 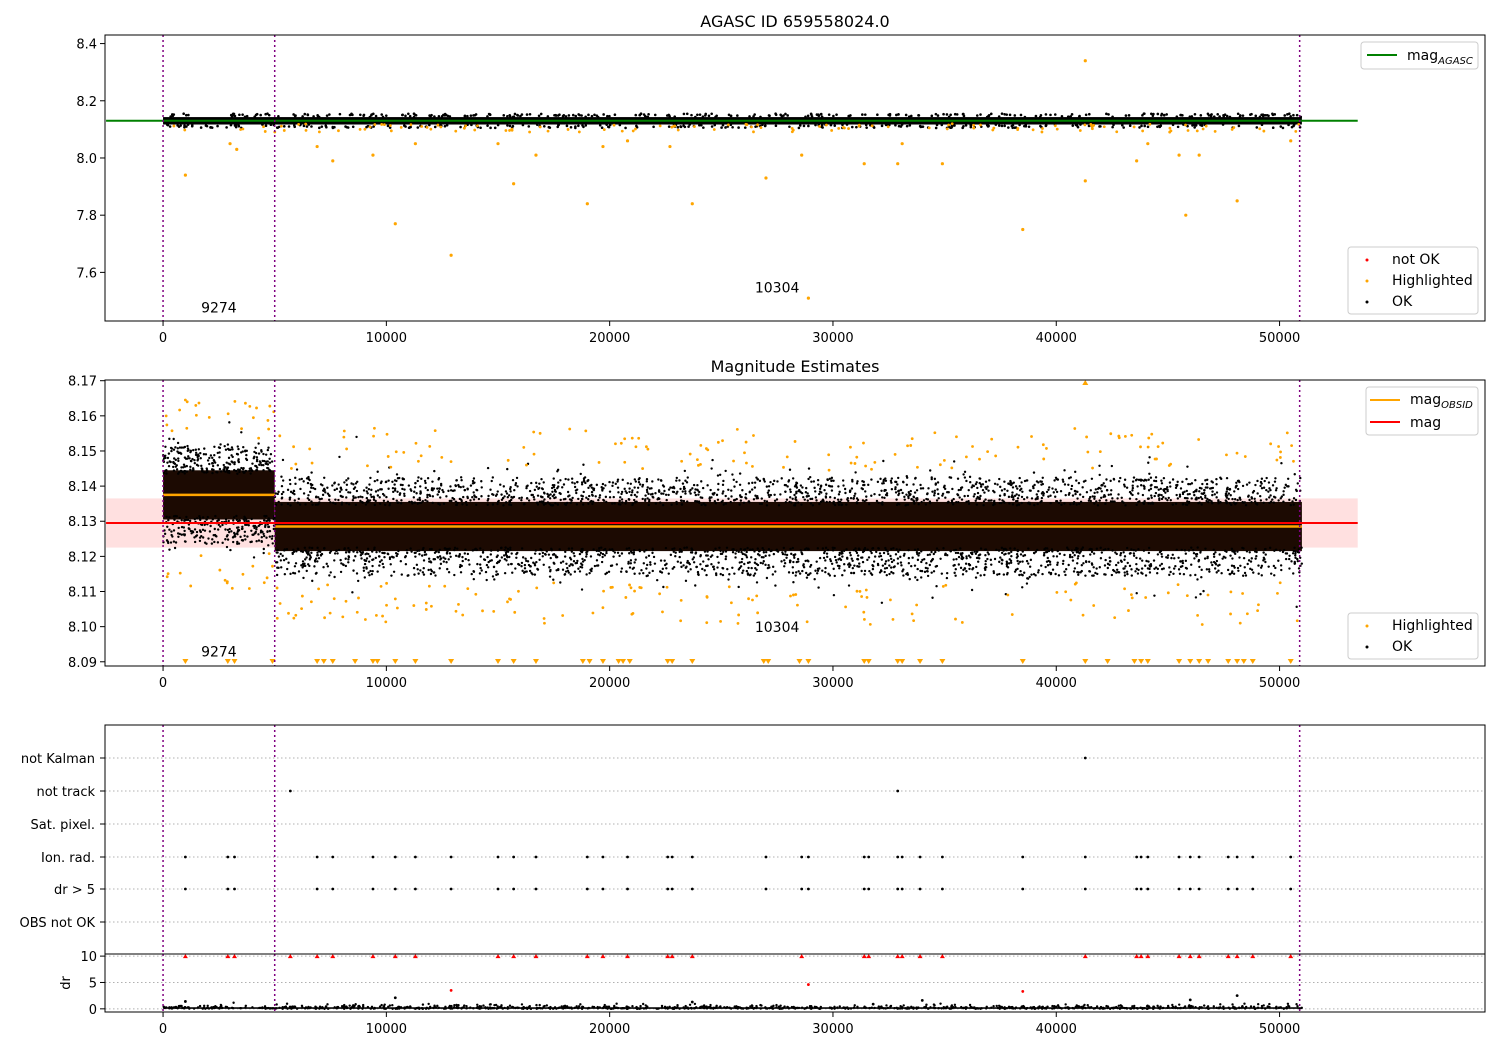 What do you see at coordinates (1441, 401) in the screenshot?
I see `legend-entry: magOBSID` at bounding box center [1441, 401].